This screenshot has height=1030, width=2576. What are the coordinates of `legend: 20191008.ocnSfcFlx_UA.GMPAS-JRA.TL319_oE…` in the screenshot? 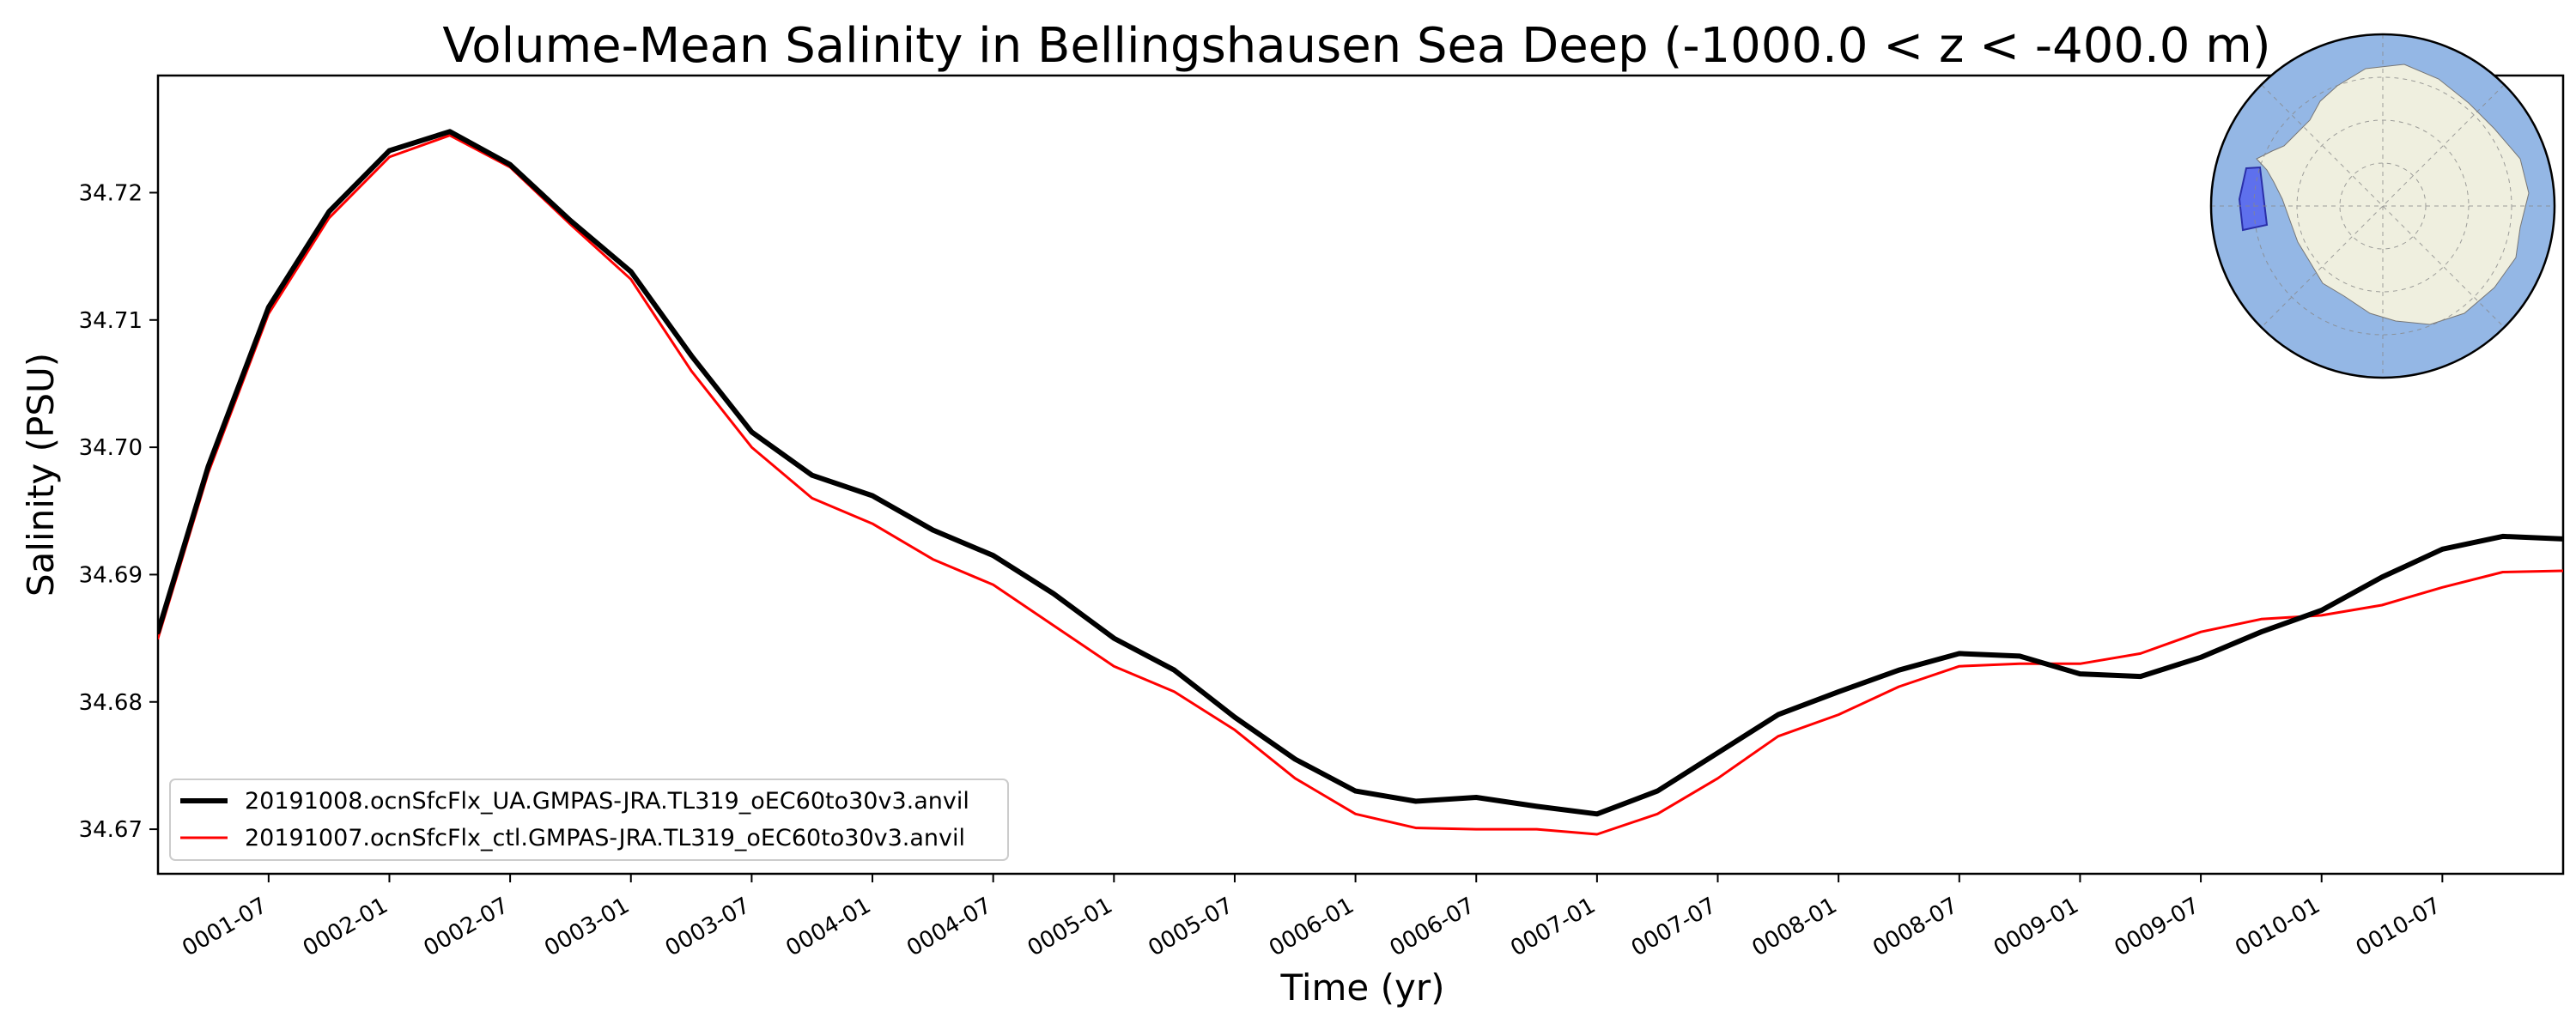 It's located at (589, 820).